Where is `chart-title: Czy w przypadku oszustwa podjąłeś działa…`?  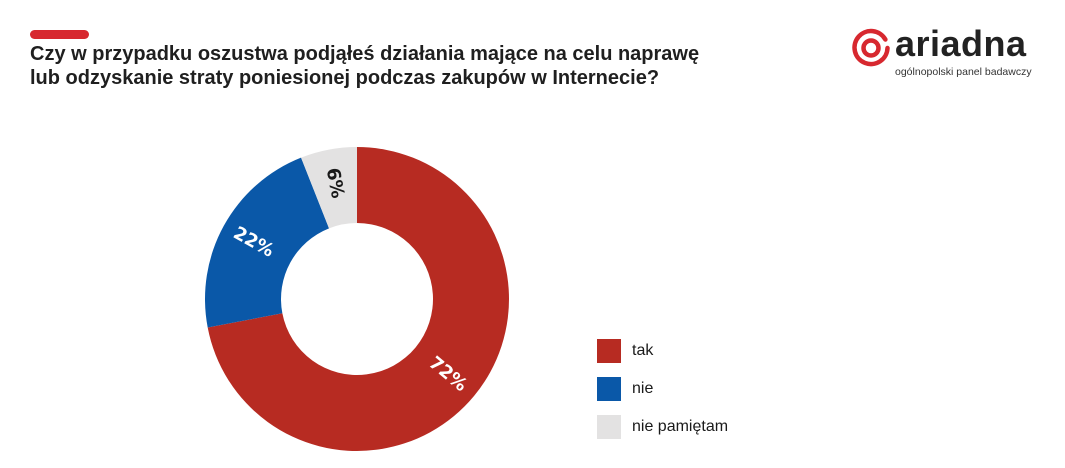
chart-title: Czy w przypadku oszustwa podjąłeś działa… is located at coordinates (410, 66).